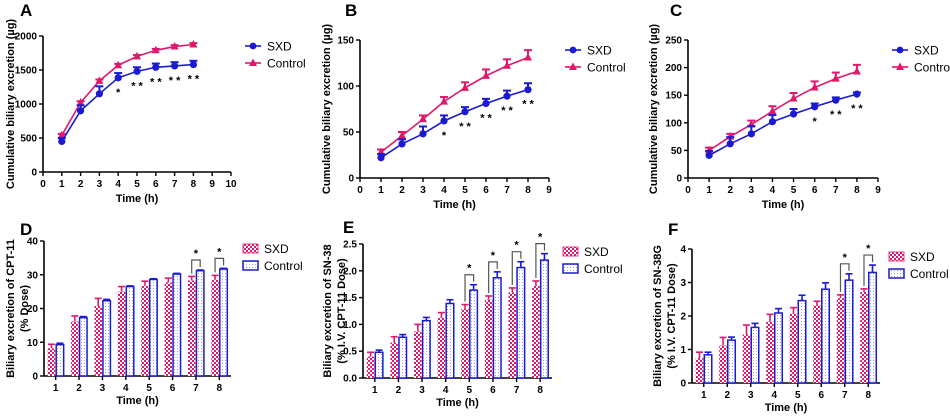 This screenshot has height=417, width=950. I want to click on panel-label: B, so click(351, 10).